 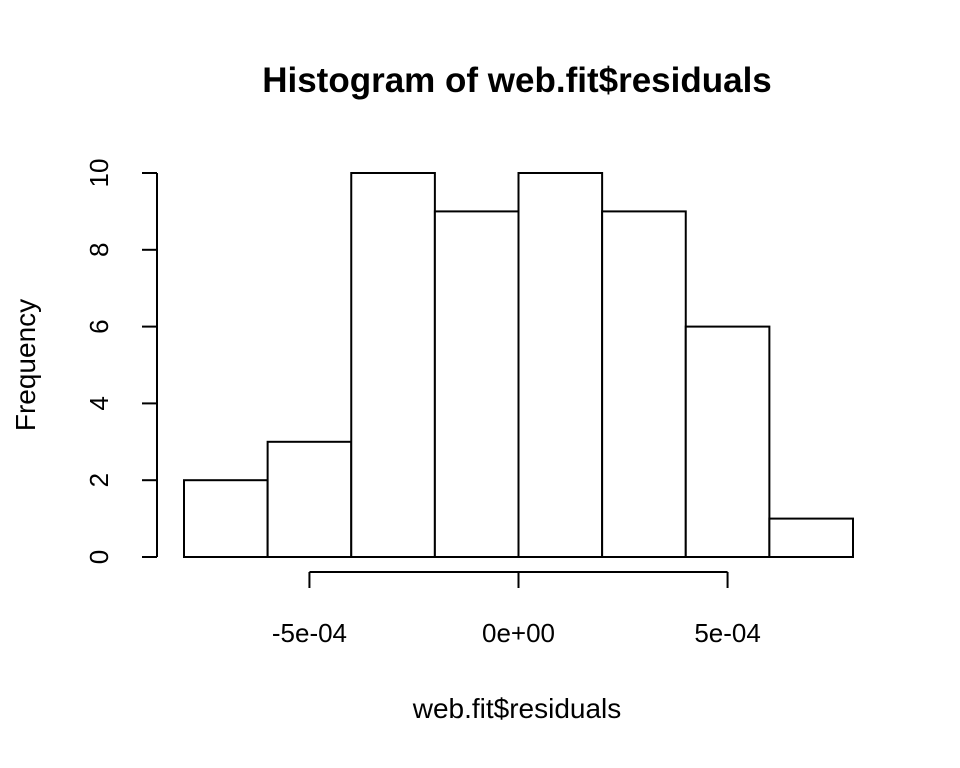 What do you see at coordinates (727, 633) in the screenshot?
I see `x-tick-label: 5e-04` at bounding box center [727, 633].